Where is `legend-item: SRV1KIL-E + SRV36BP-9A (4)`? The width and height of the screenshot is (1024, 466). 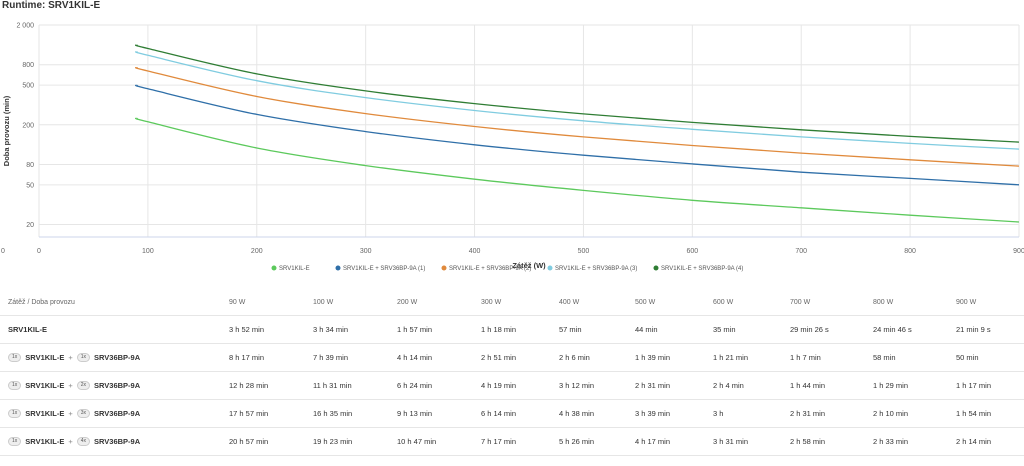
legend-item: SRV1KIL-E + SRV36BP-9A (4) is located at coordinates (702, 269).